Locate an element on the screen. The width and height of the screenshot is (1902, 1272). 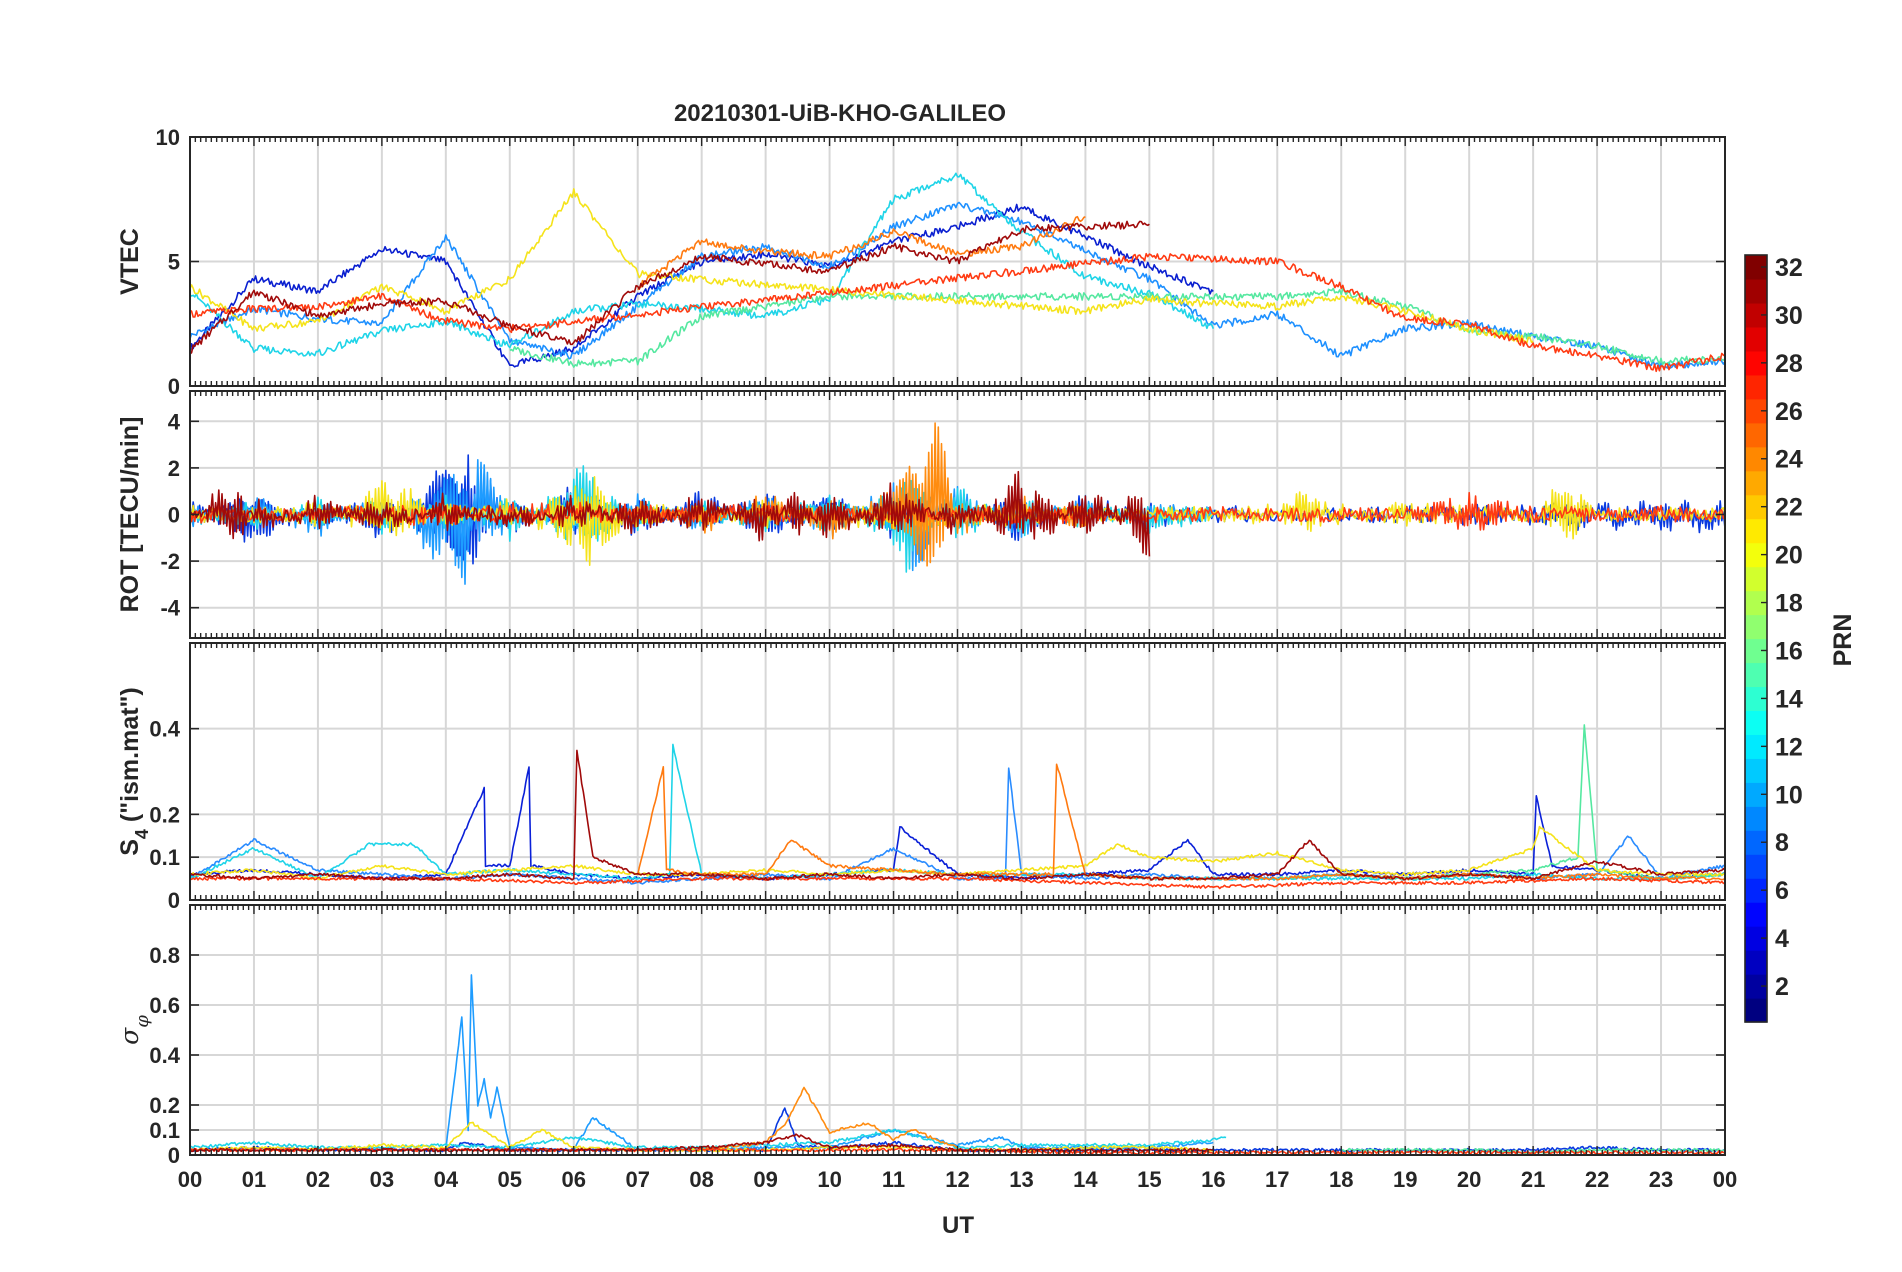
y-tick-label: 0.6 is located at coordinates (164, 1005).